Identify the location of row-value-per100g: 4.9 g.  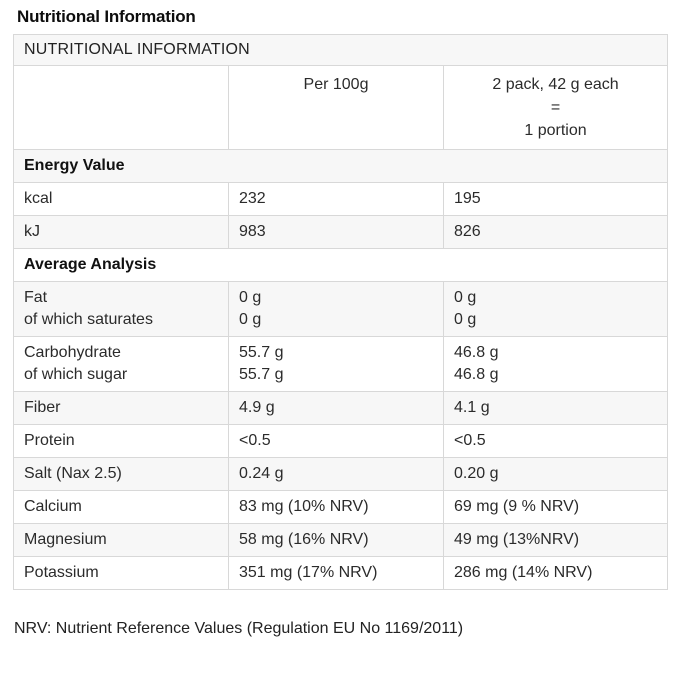
(336, 408).